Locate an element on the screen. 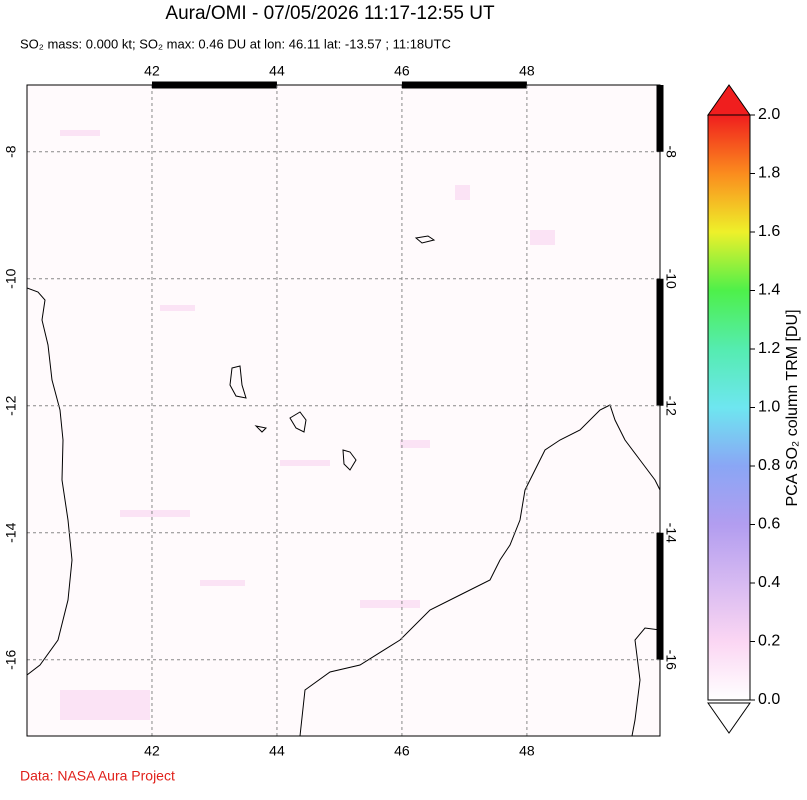  colorbar-min-arrow is located at coordinates (729, 718).